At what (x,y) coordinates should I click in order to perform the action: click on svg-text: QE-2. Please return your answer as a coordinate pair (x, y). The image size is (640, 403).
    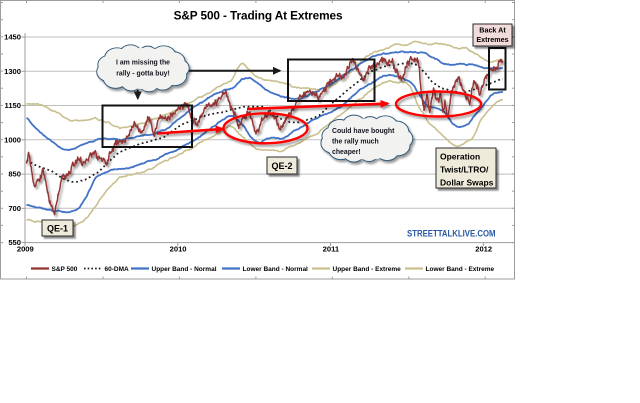
    Looking at the image, I should click on (281, 166).